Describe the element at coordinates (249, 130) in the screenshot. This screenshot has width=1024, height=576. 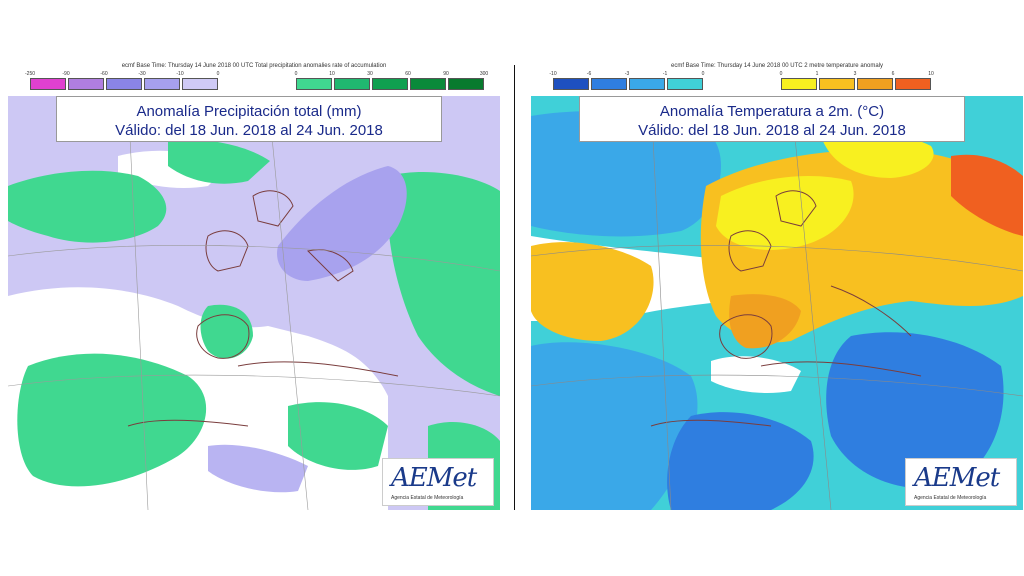
I see `precipitation-title-line2: Válido: del 18 Jun. 2018 al 24 Jun. 2018` at that location.